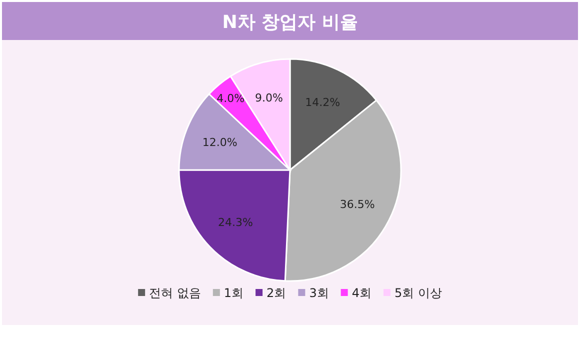 The image size is (580, 347). What do you see at coordinates (319, 293) in the screenshot?
I see `legend-label: 3회` at bounding box center [319, 293].